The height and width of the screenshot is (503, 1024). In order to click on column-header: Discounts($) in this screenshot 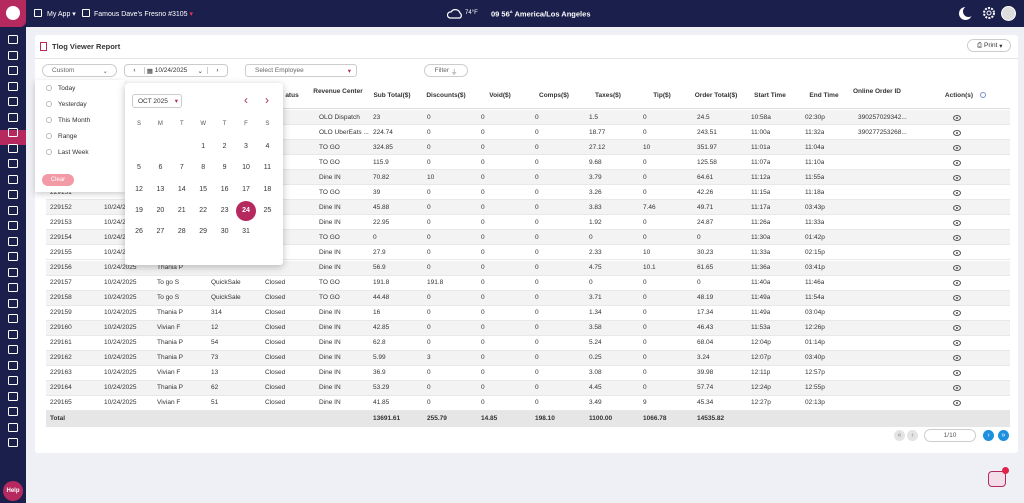, I will do `click(446, 96)`.